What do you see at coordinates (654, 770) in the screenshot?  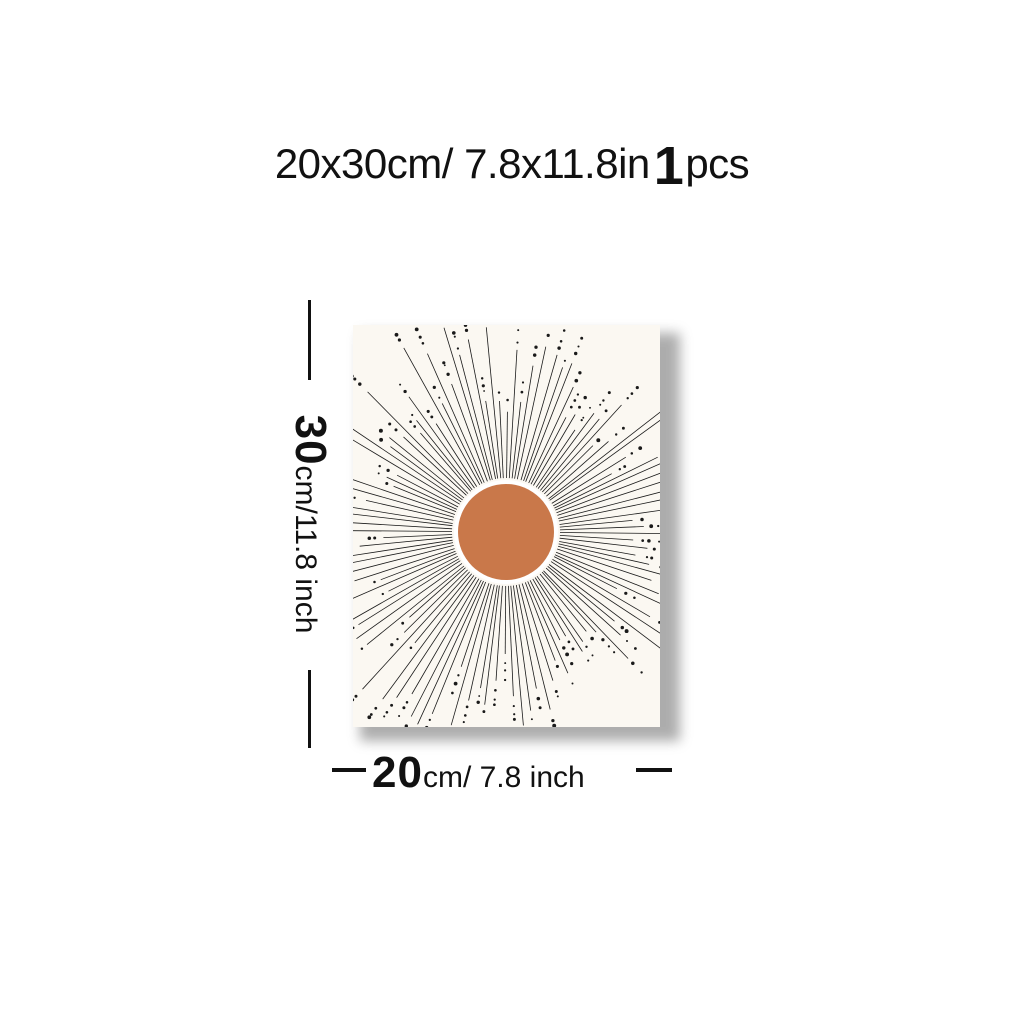 I see `width-line-right` at bounding box center [654, 770].